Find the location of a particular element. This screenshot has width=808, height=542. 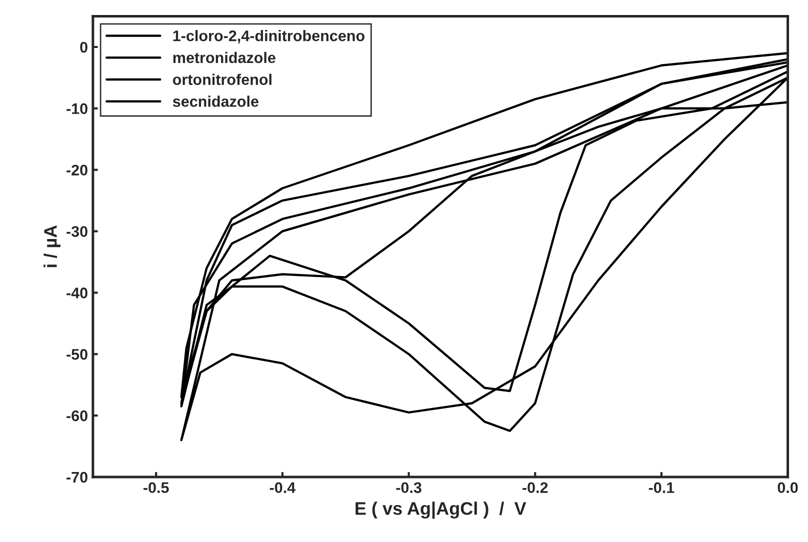

x-tick-label: -0.4 is located at coordinates (283, 488).